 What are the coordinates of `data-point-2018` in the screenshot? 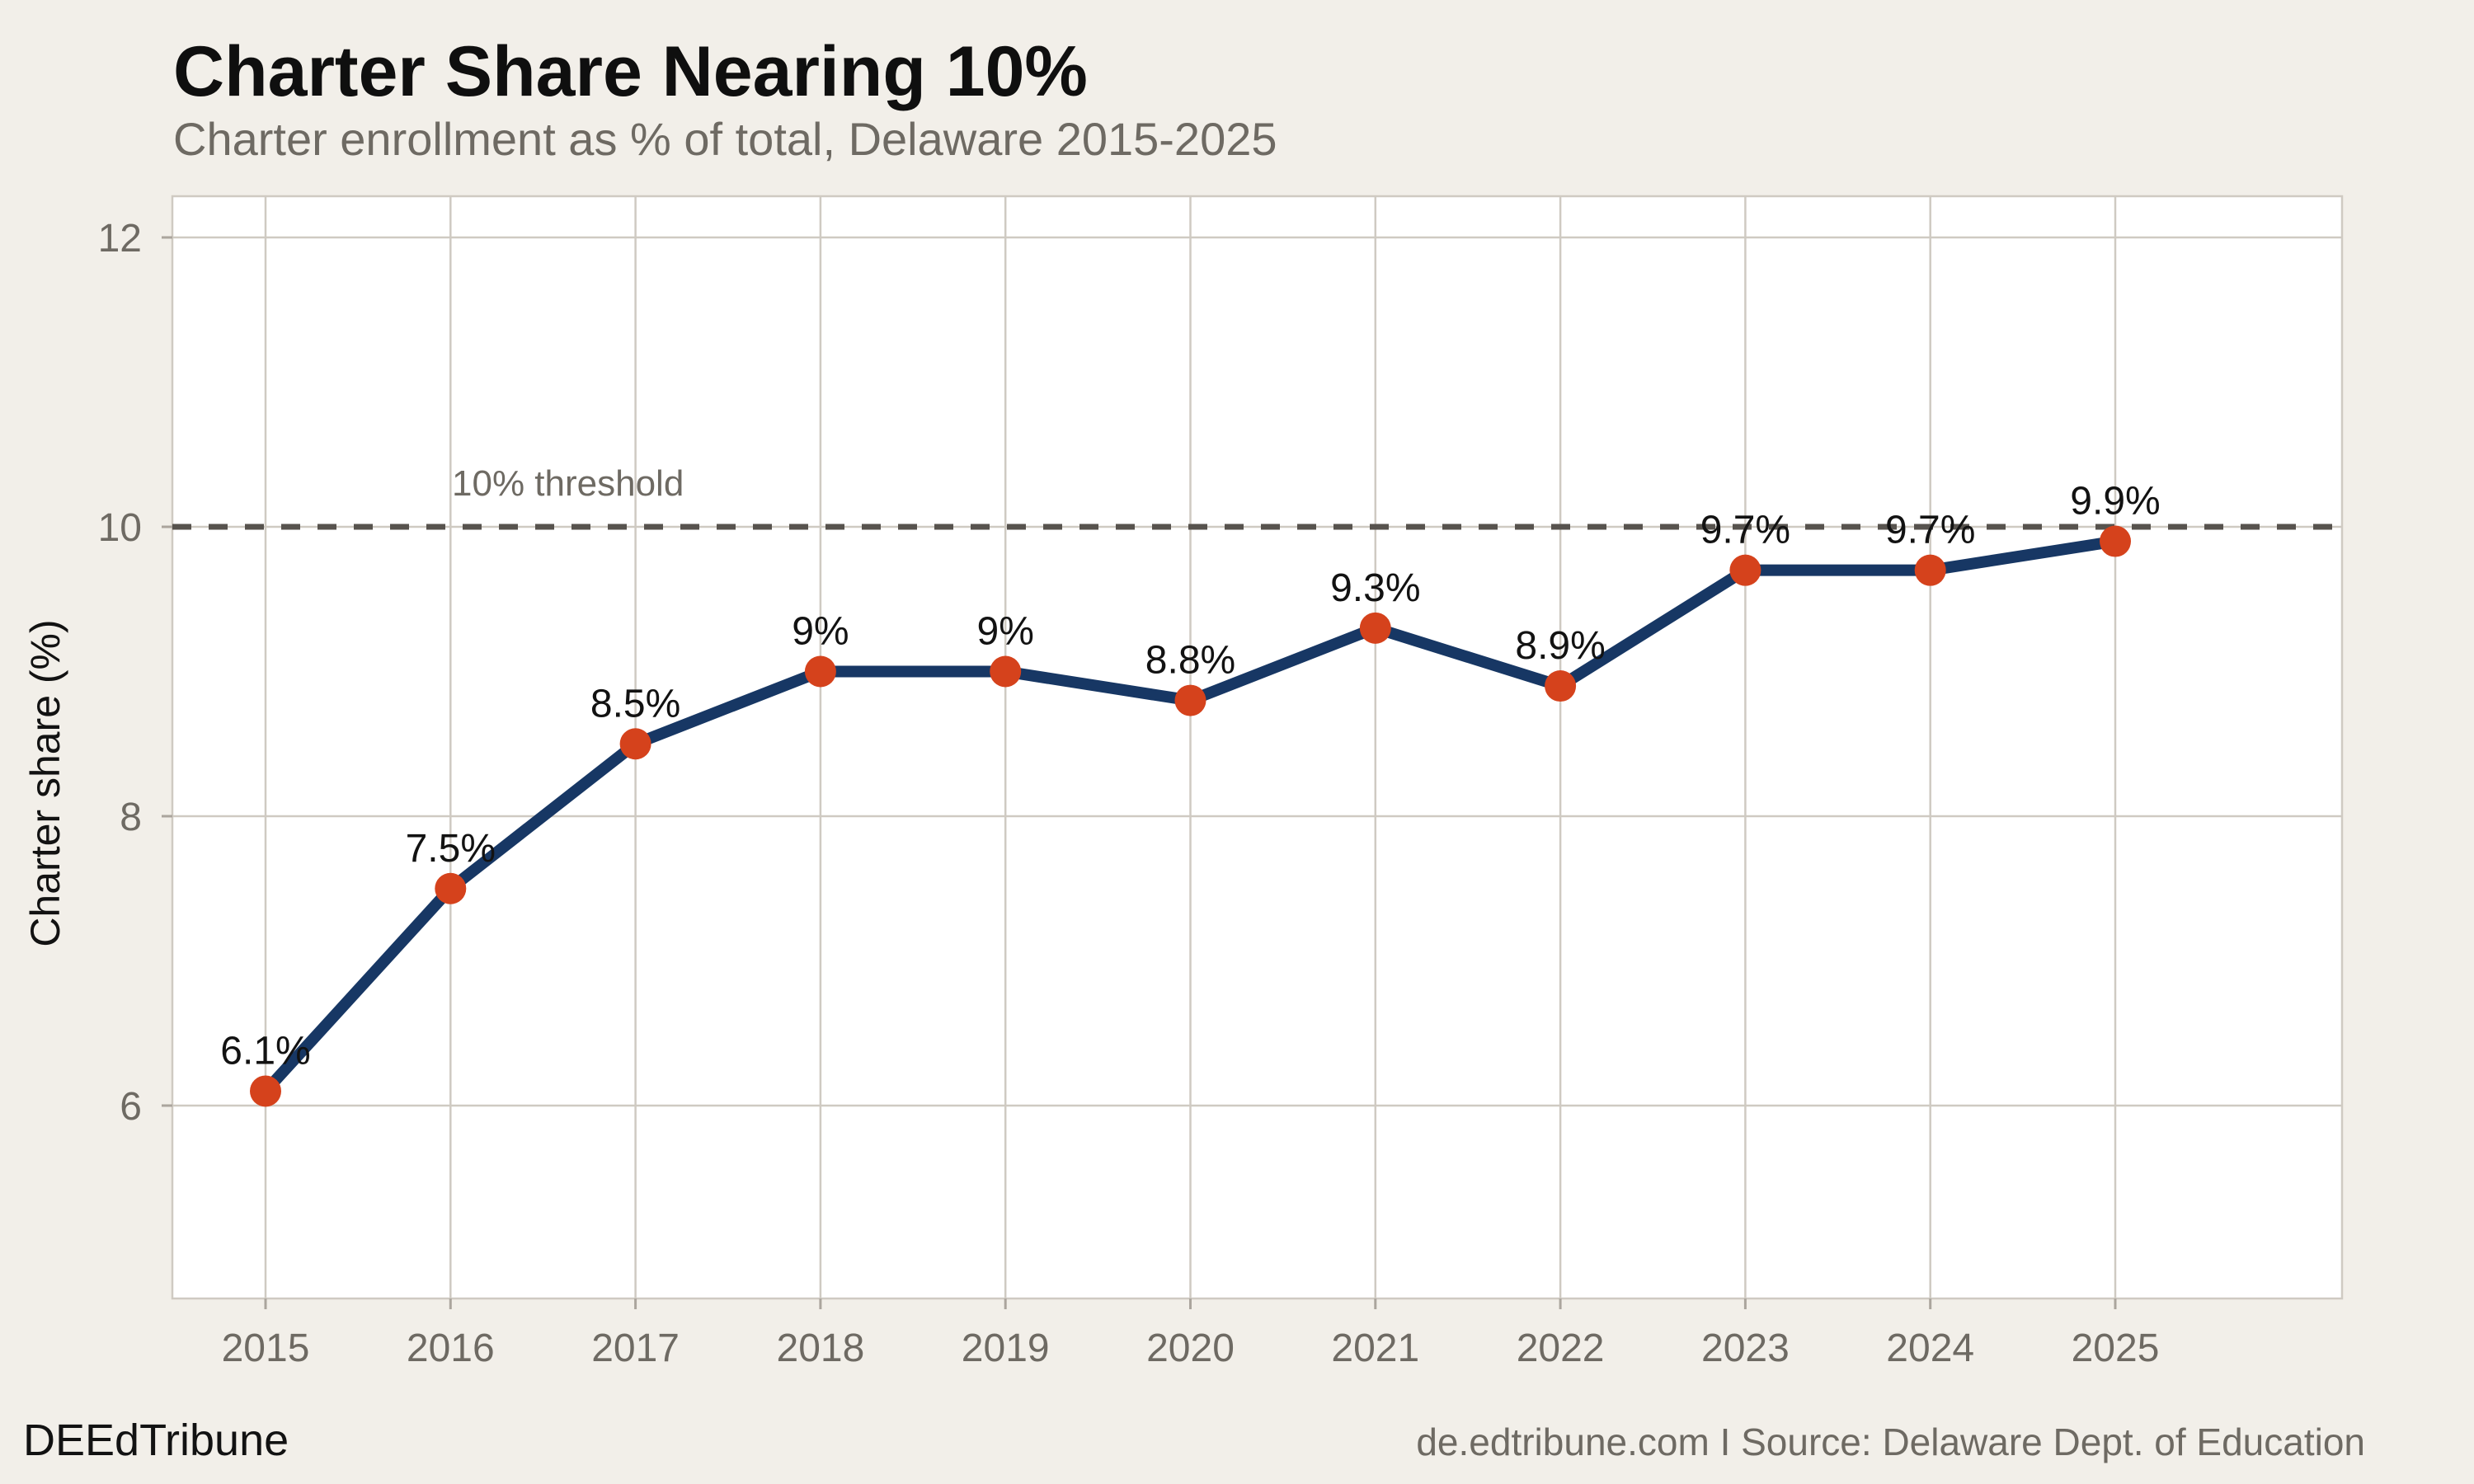 It's located at (820, 671).